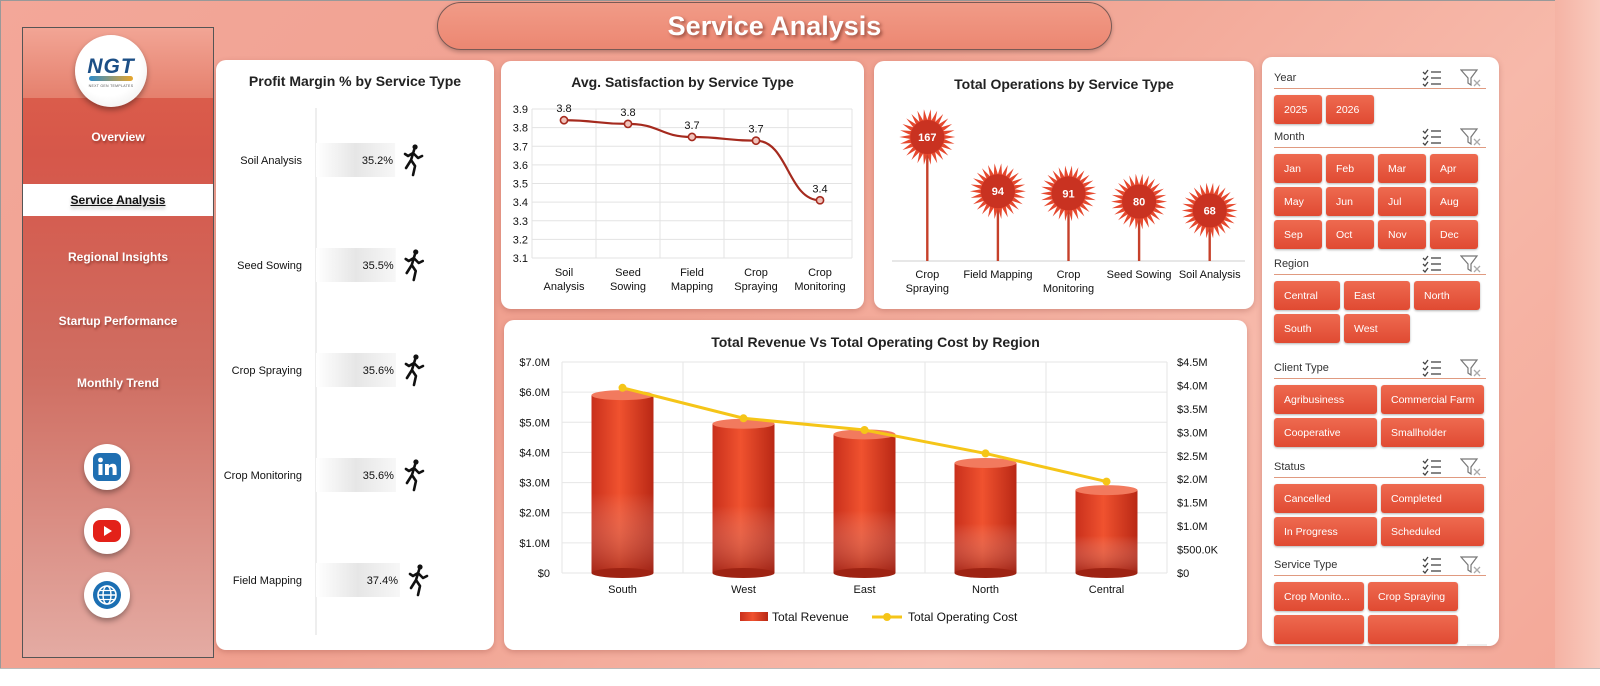  I want to click on sat-x-tick-label: Monitoring, so click(819, 287).